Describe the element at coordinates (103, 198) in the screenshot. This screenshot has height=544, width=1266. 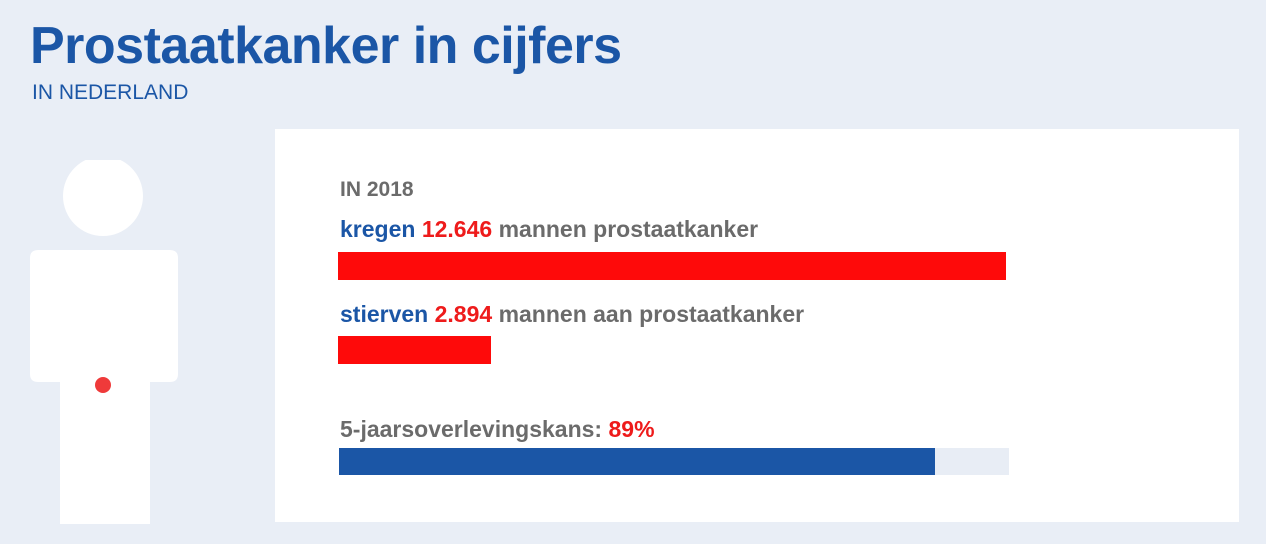
I see `figure-head` at that location.